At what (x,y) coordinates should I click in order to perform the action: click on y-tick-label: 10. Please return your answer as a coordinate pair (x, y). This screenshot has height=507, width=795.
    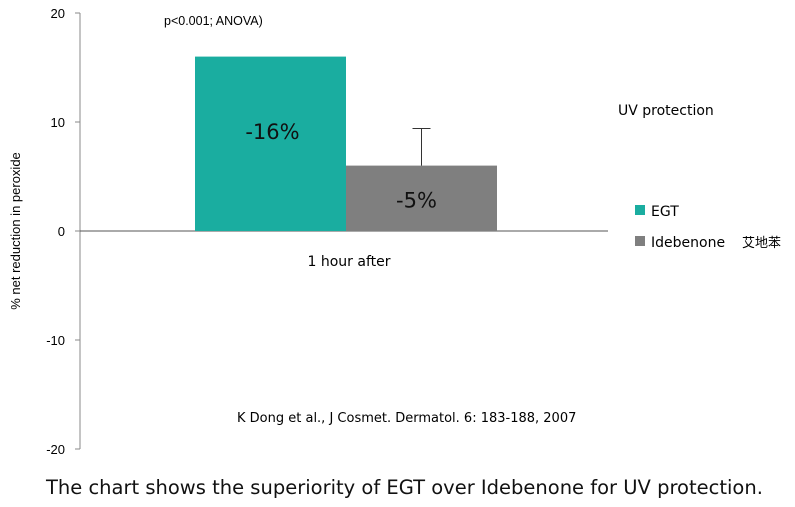
    Looking at the image, I should click on (58, 122).